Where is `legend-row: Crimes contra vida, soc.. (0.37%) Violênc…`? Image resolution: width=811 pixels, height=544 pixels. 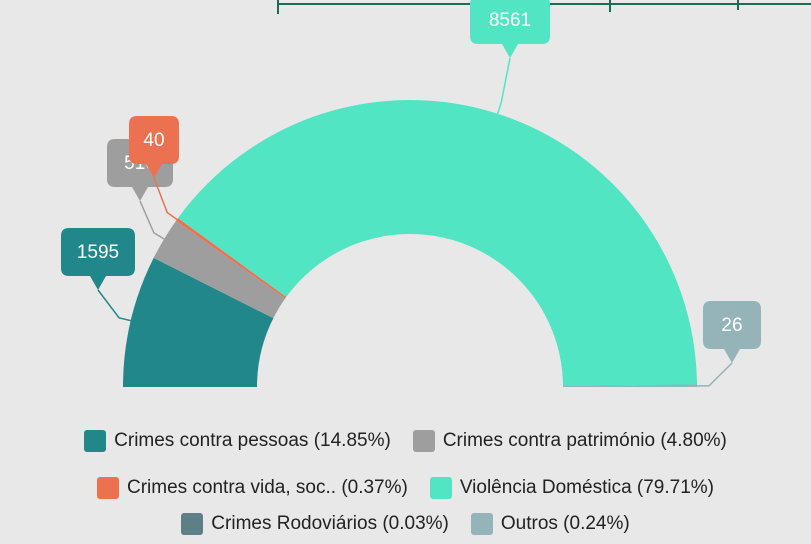
legend-row: Crimes contra vida, soc.. (0.37%) Violênc… is located at coordinates (405, 488).